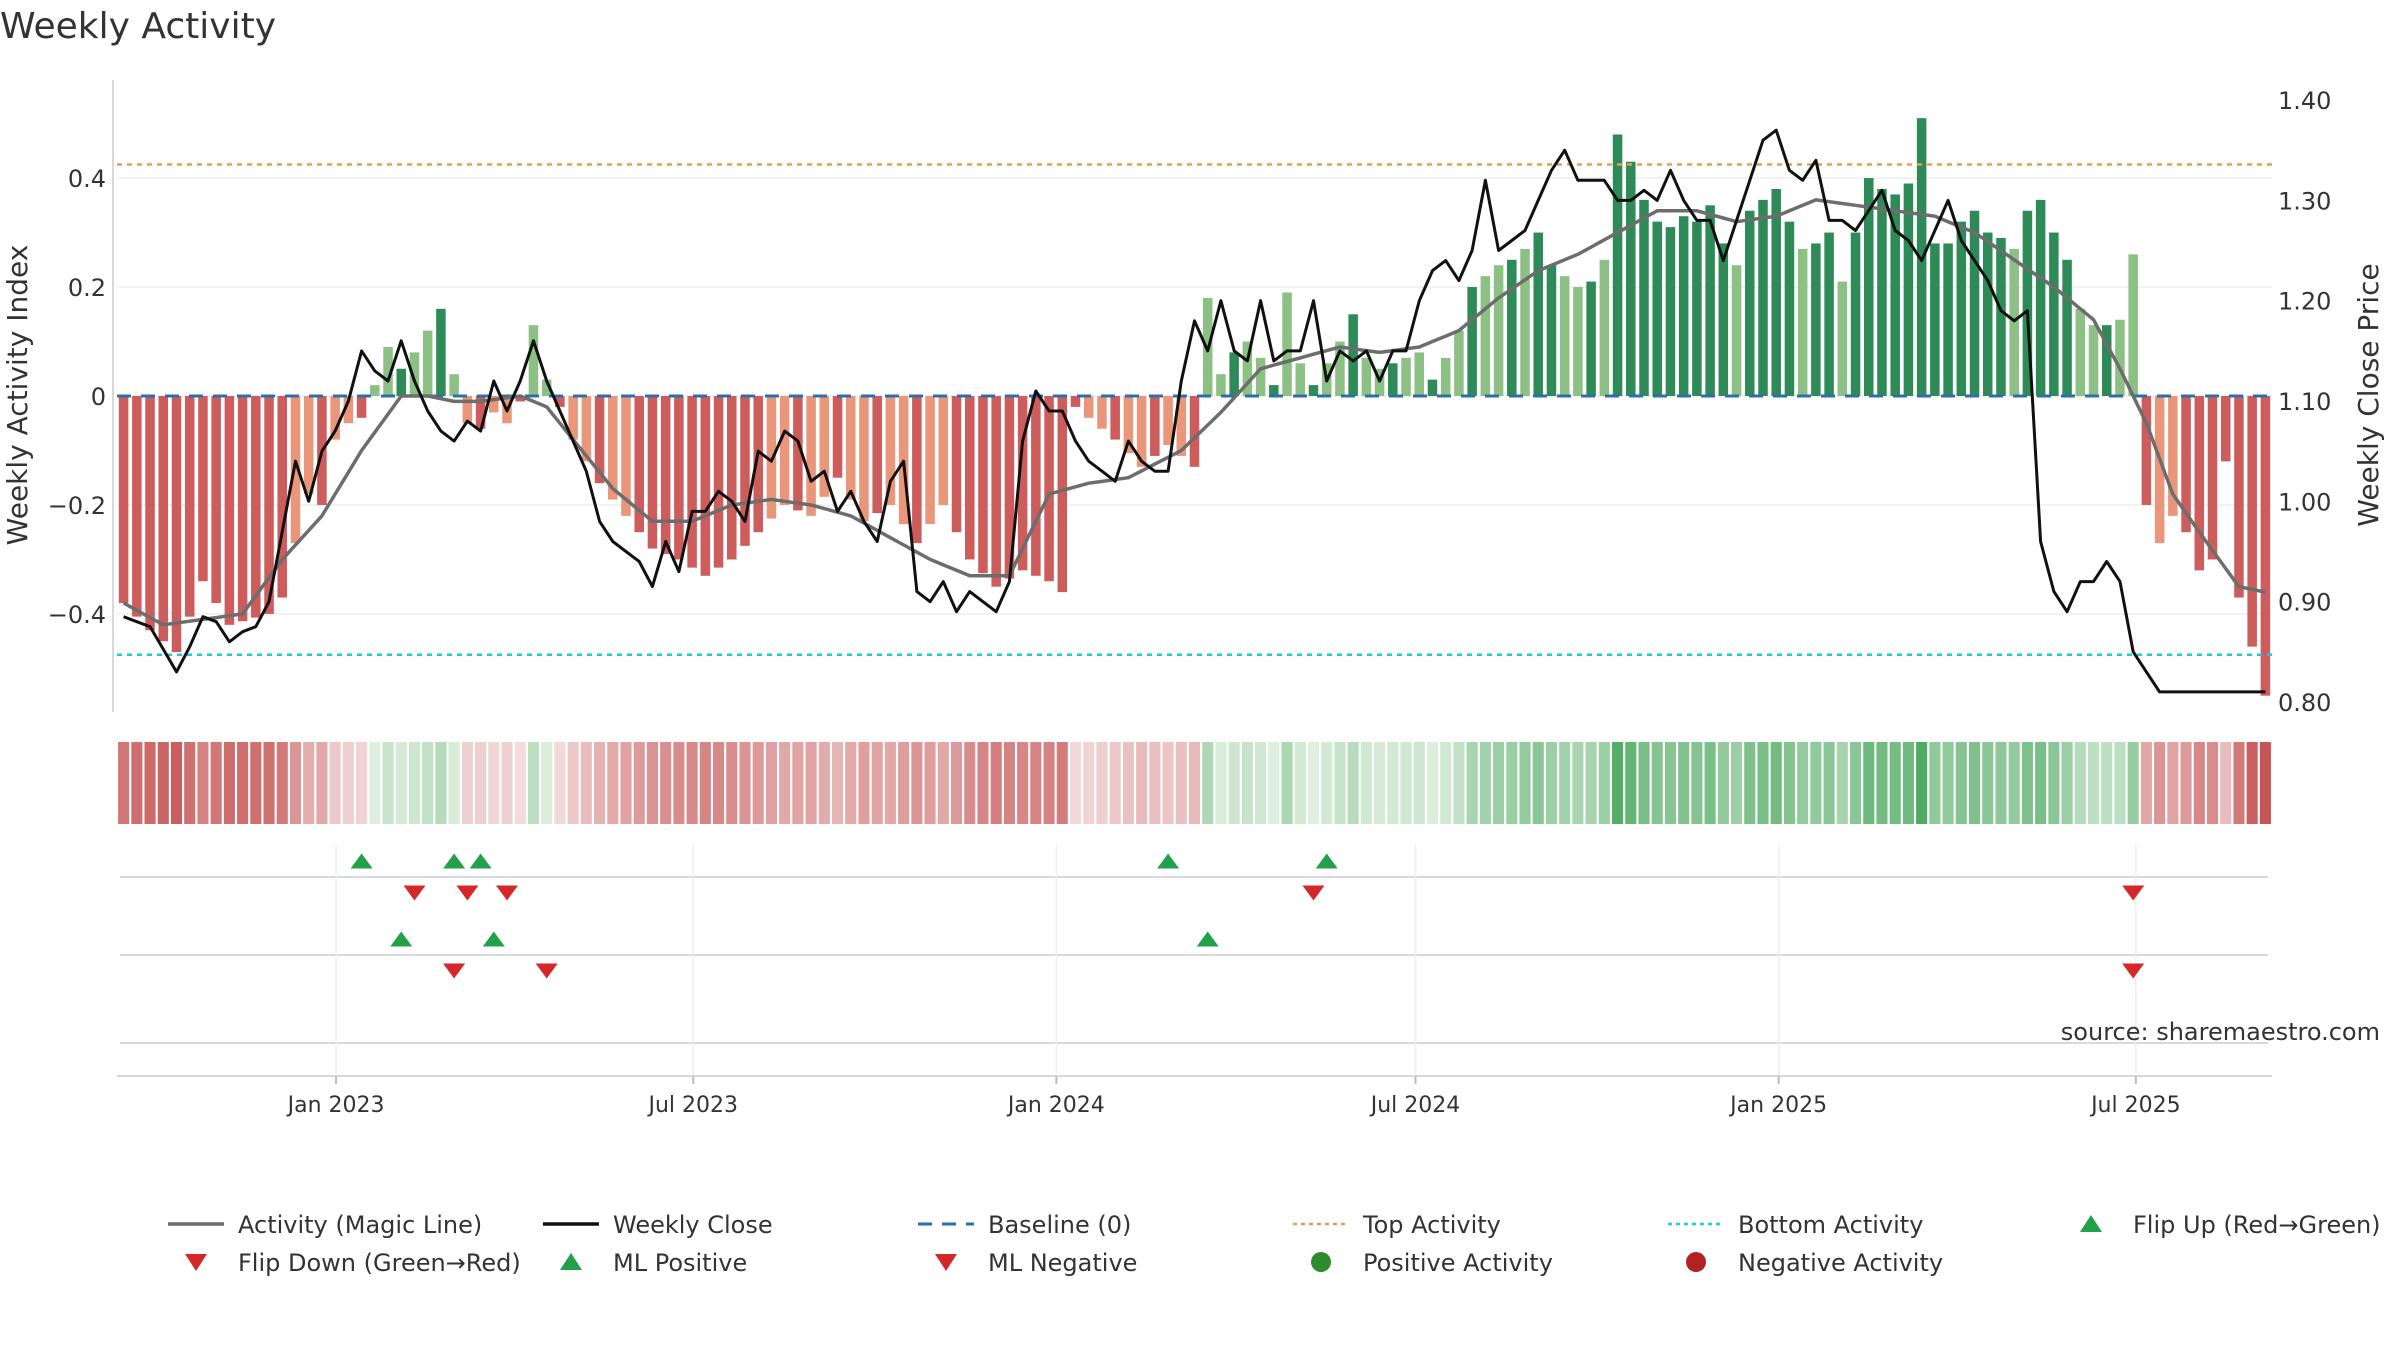 The image size is (2400, 1350). I want to click on legend-label: Flip Down (Green→Red), so click(379, 1263).